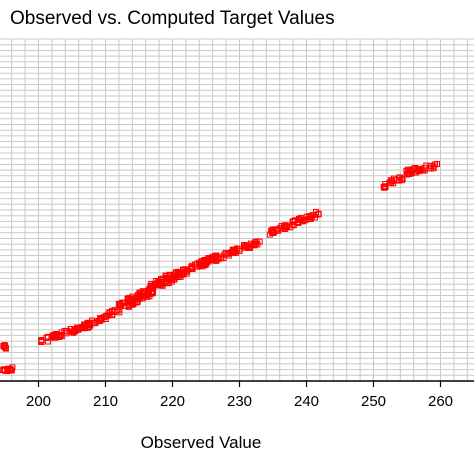  Describe the element at coordinates (239, 401) in the screenshot. I see `x-tick-label: 230` at that location.